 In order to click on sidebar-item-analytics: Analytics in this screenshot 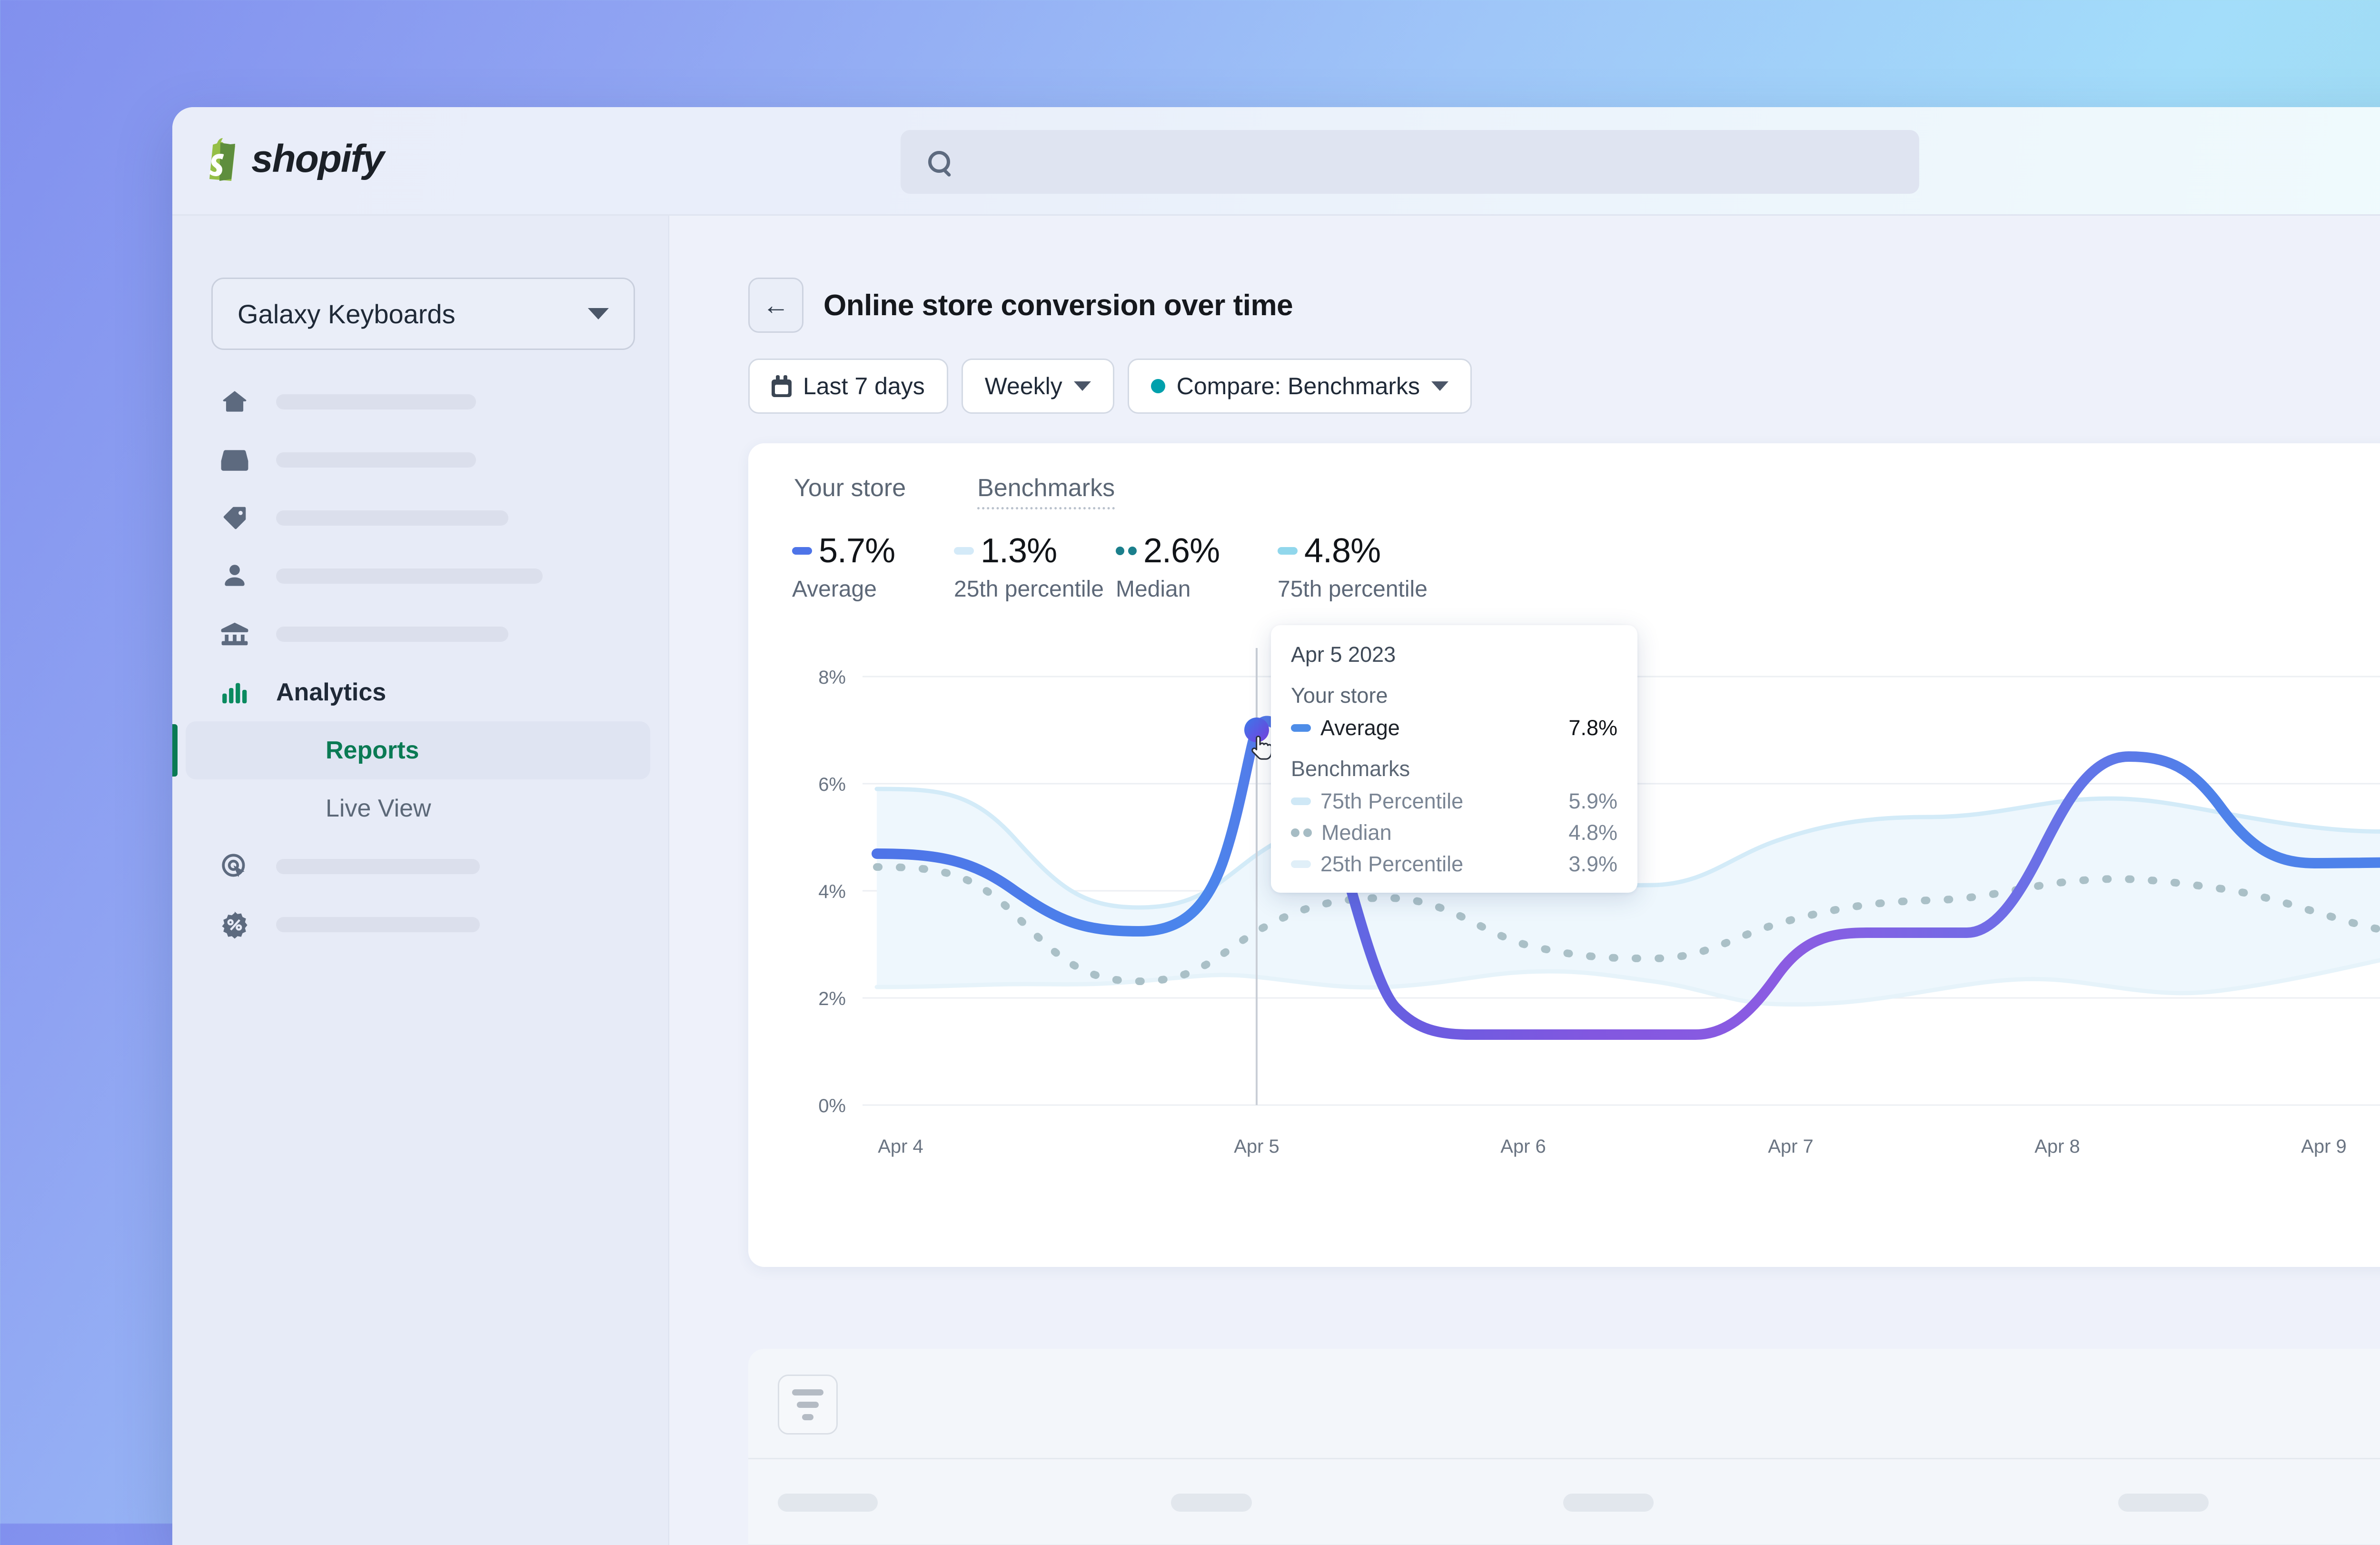, I will do `click(420, 692)`.